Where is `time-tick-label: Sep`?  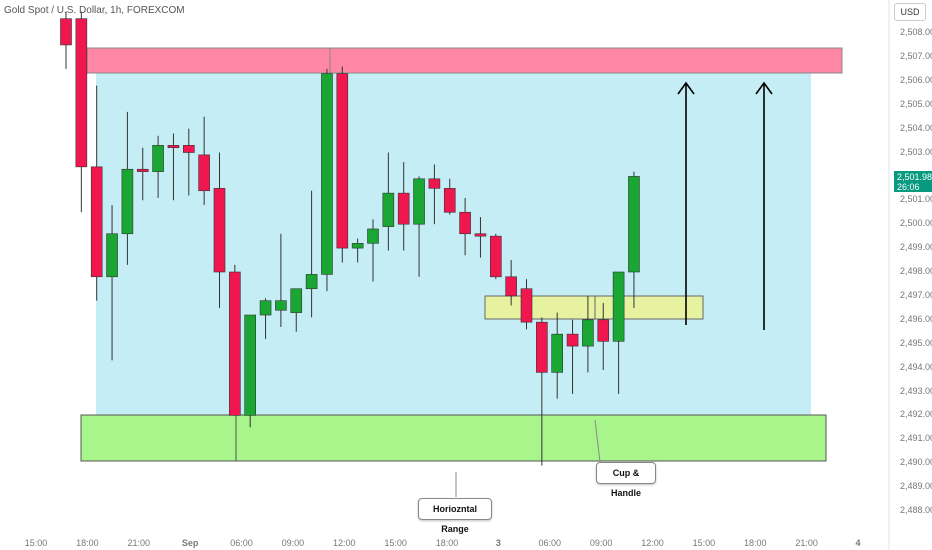 time-tick-label: Sep is located at coordinates (190, 543).